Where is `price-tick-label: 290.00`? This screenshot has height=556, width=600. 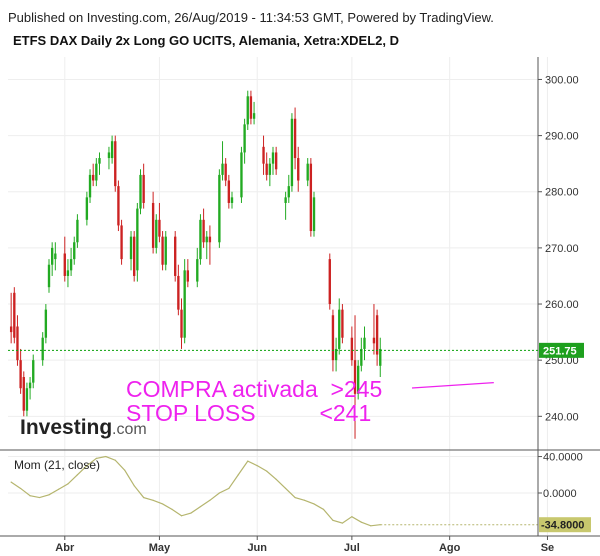
price-tick-label: 290.00 is located at coordinates (562, 137).